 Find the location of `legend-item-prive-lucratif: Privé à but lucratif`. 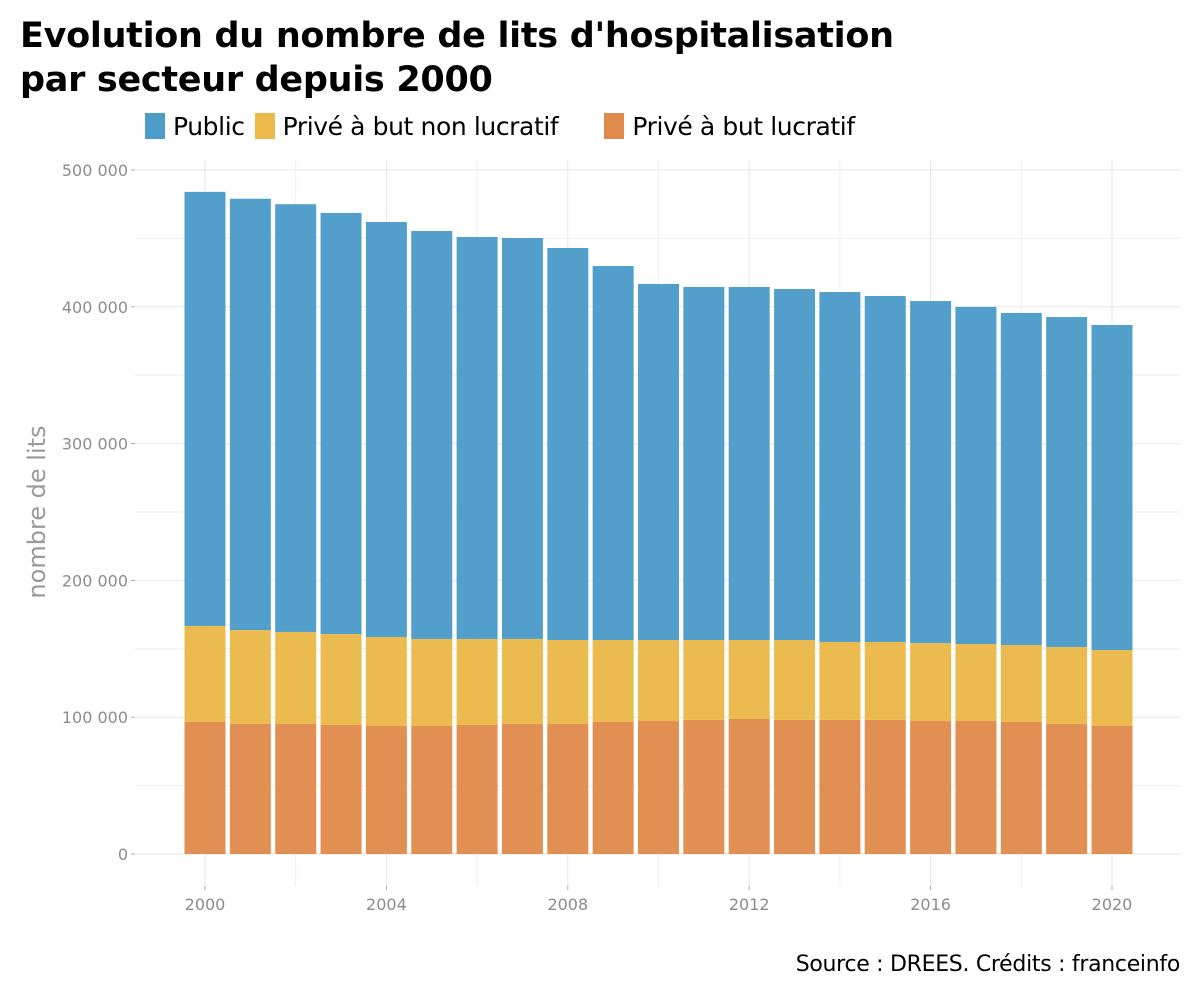

legend-item-prive-lucratif: Privé à but lucratif is located at coordinates (729, 126).